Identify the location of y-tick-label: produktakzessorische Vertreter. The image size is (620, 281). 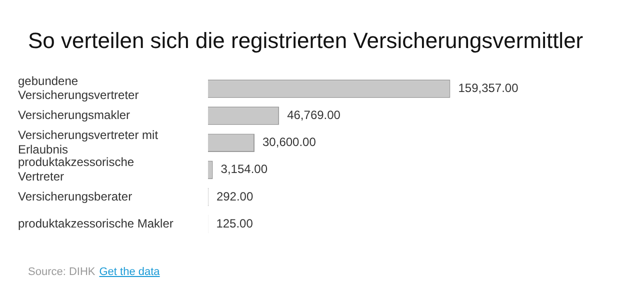
(76, 169).